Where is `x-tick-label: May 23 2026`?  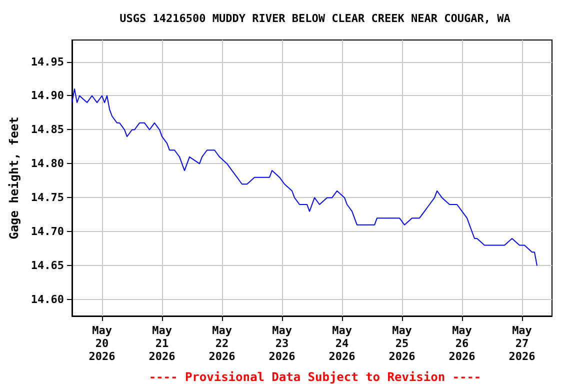 x-tick-label: May 23 2026 is located at coordinates (282, 343).